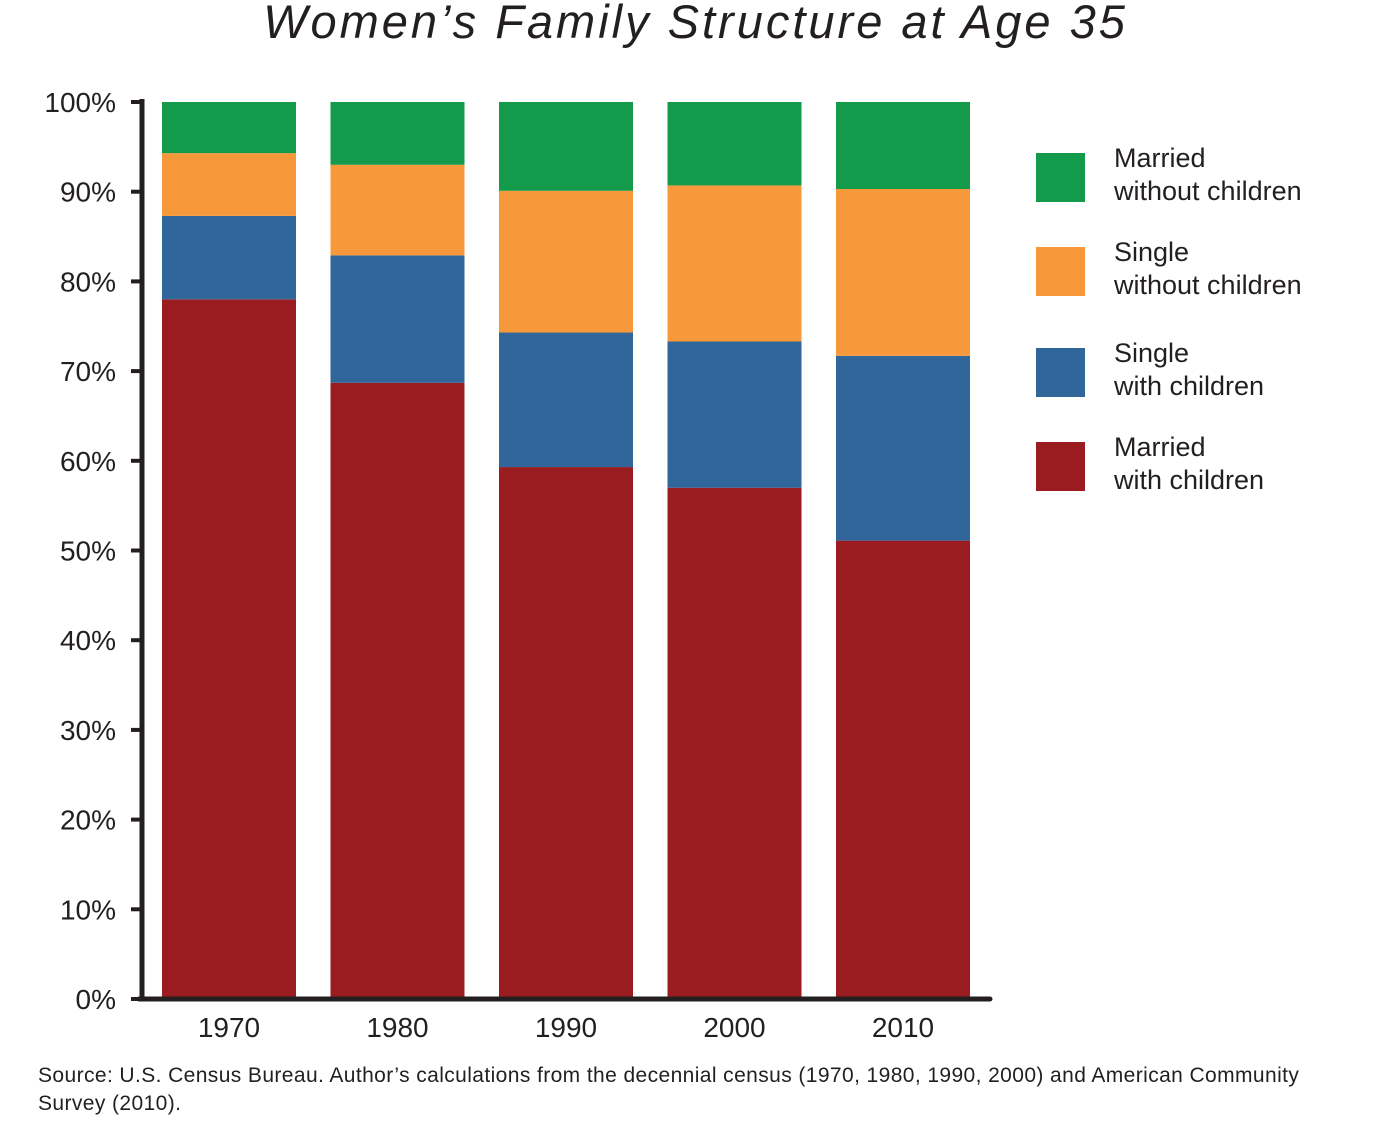 The width and height of the screenshot is (1391, 1123). I want to click on bar-segment-1990-s3, so click(566, 146).